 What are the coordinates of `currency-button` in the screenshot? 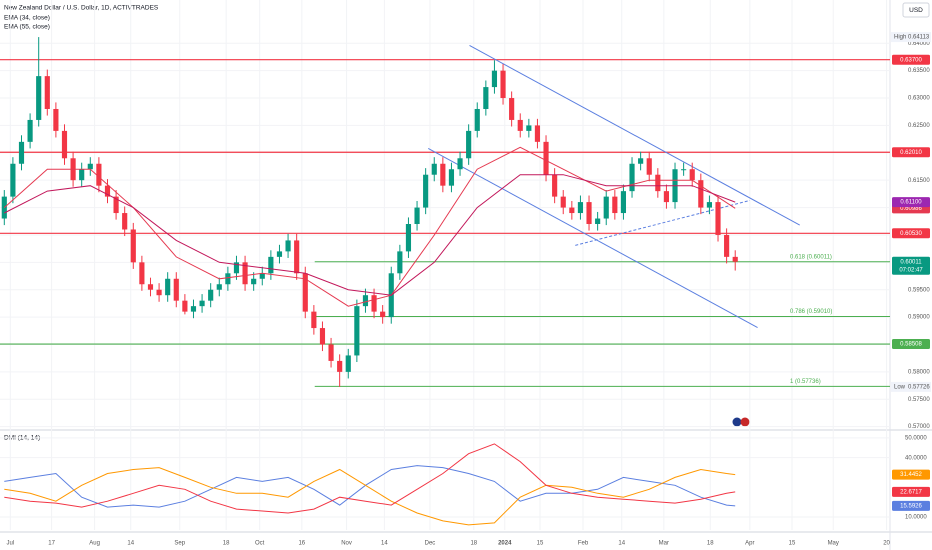 It's located at (916, 10).